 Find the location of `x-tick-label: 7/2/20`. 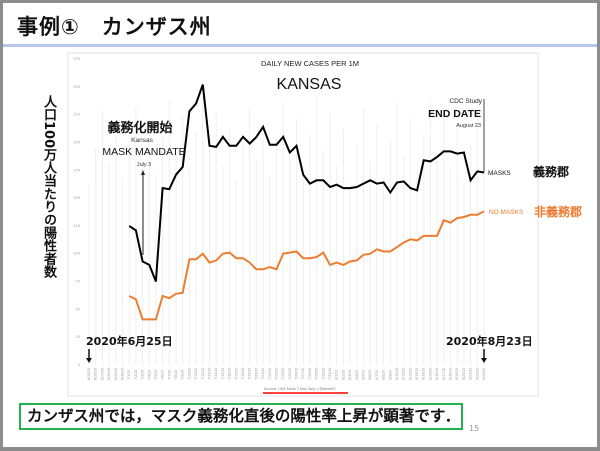

x-tick-label: 7/2/20 is located at coordinates (136, 375).